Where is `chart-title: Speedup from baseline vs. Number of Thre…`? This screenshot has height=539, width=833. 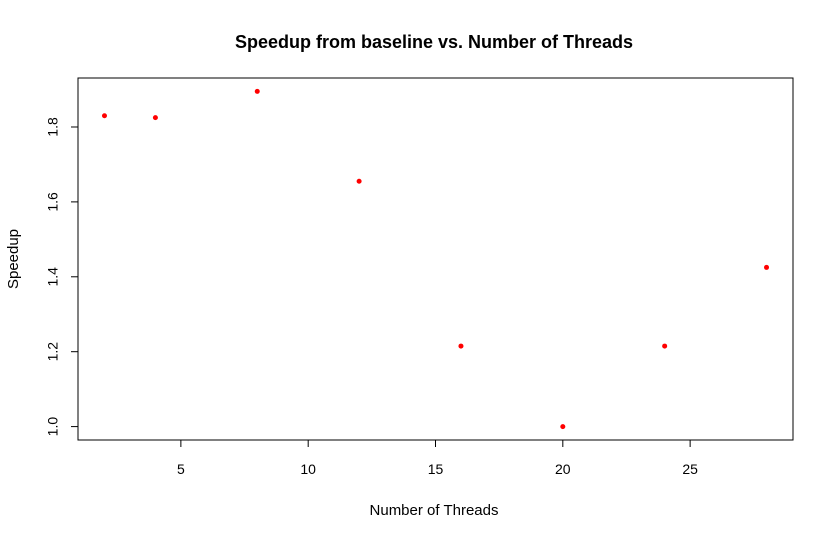 chart-title: Speedup from baseline vs. Number of Thre… is located at coordinates (434, 42).